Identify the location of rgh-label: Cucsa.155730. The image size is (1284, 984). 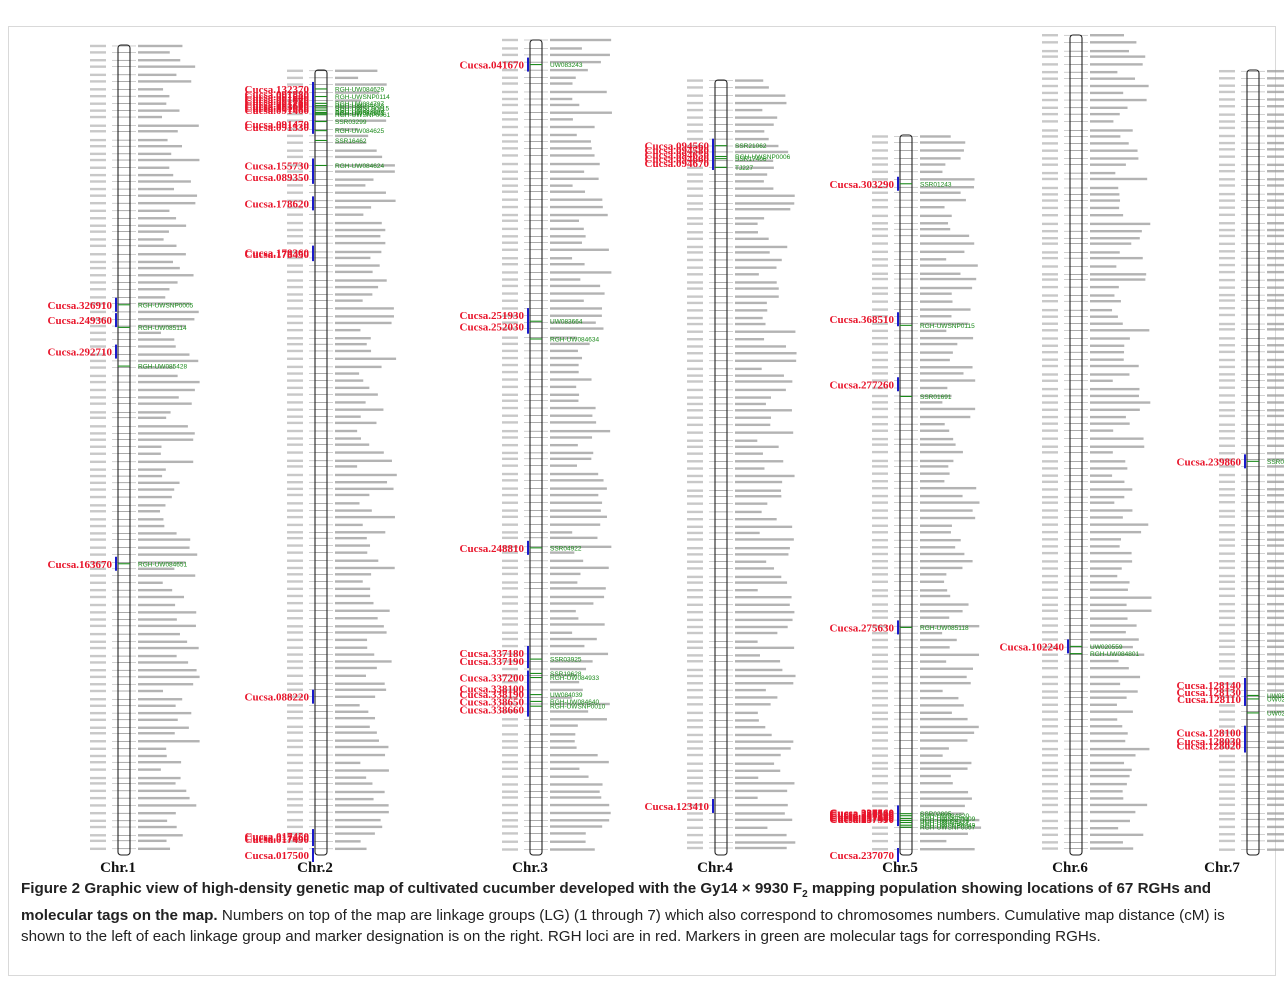
(277, 166).